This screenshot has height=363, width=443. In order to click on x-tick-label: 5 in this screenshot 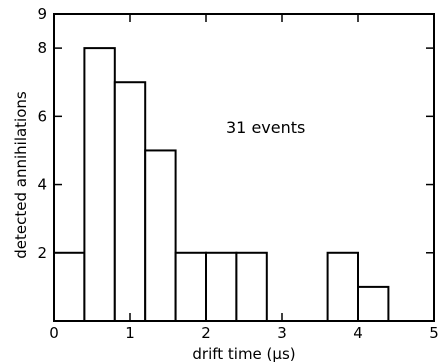, I will do `click(434, 333)`.